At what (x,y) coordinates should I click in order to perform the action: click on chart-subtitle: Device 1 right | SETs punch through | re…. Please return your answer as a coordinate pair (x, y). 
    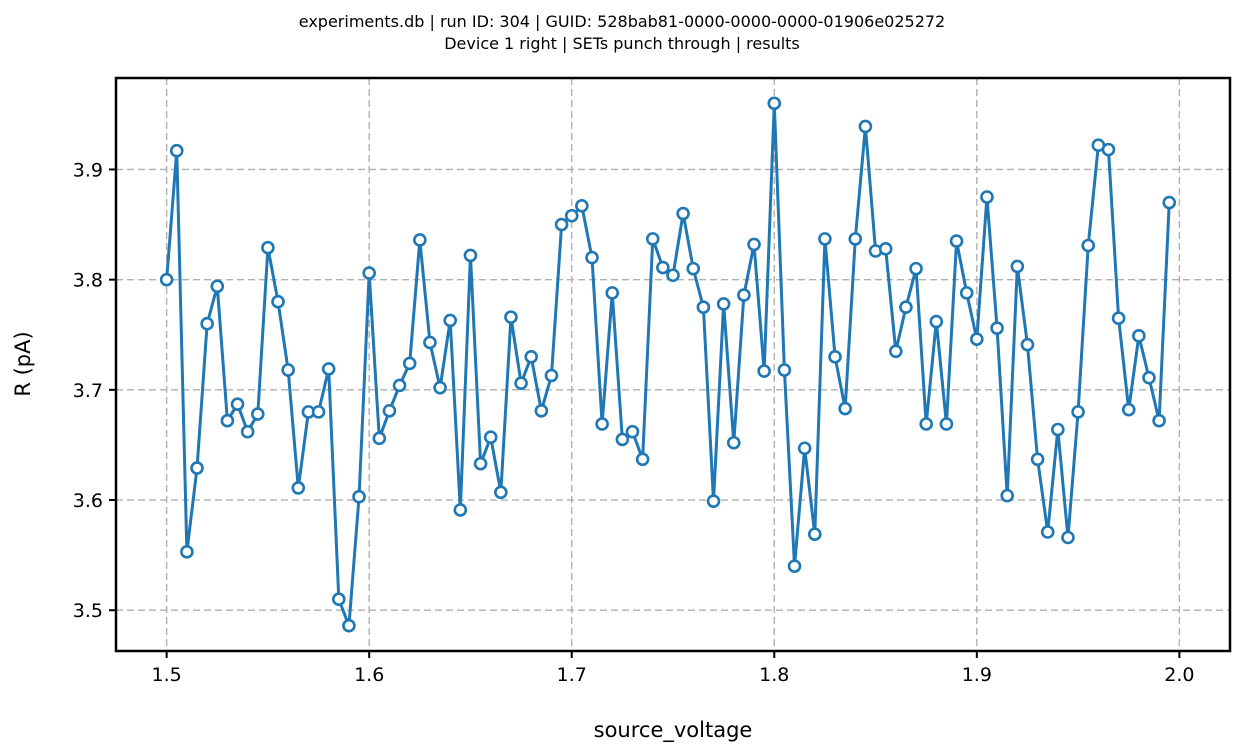
    Looking at the image, I should click on (622, 43).